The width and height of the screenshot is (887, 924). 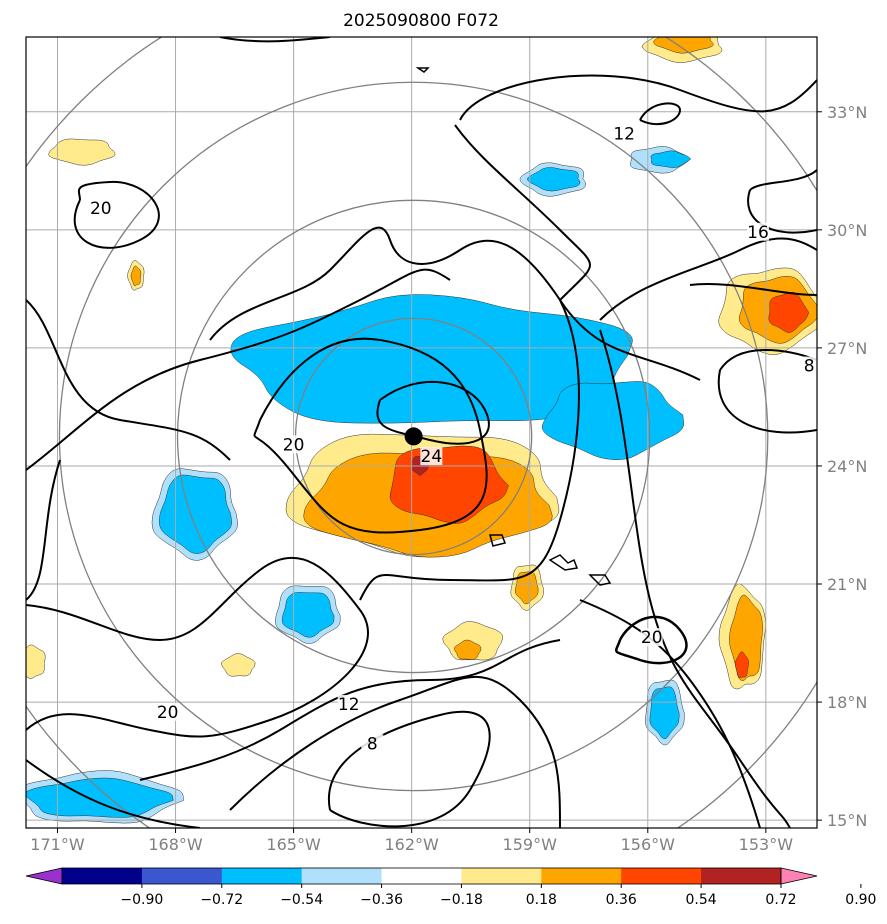 I want to click on colorbar-tick-label: −0.18, so click(x=461, y=900).